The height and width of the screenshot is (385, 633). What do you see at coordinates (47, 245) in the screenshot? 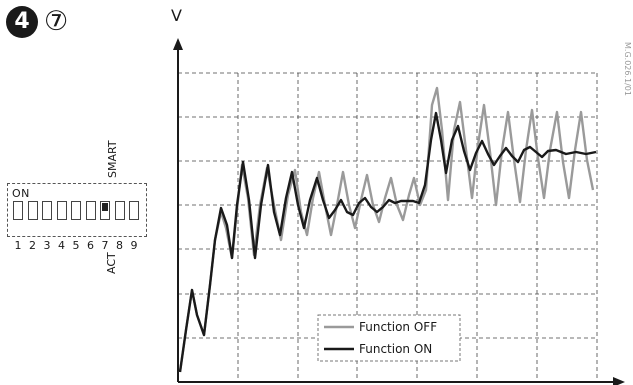
I see `dip-switch-number: 3` at bounding box center [47, 245].